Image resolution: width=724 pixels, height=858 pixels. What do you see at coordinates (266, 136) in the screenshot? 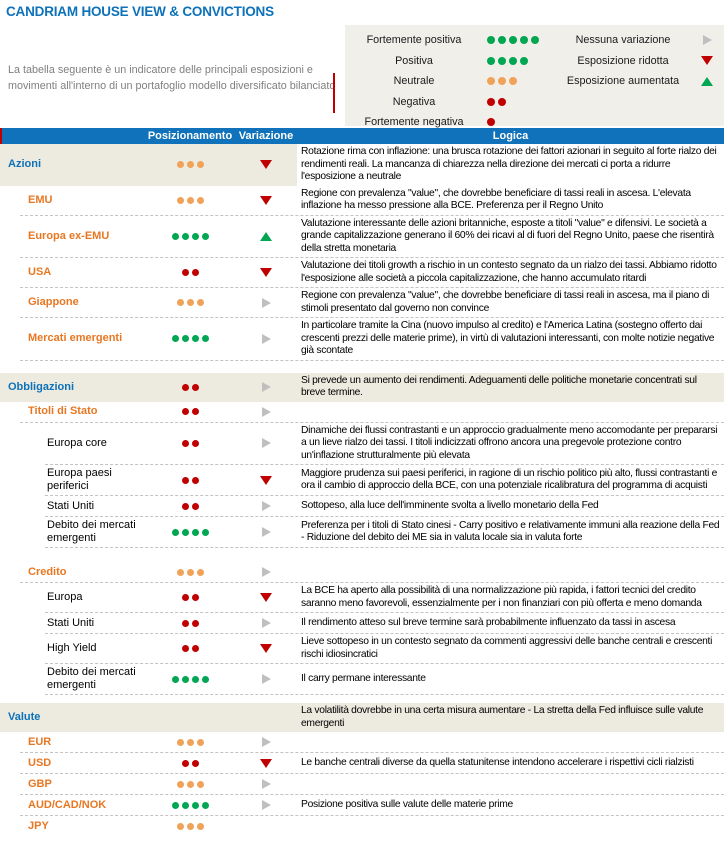
I see `column-header-variazione: Variazione` at bounding box center [266, 136].